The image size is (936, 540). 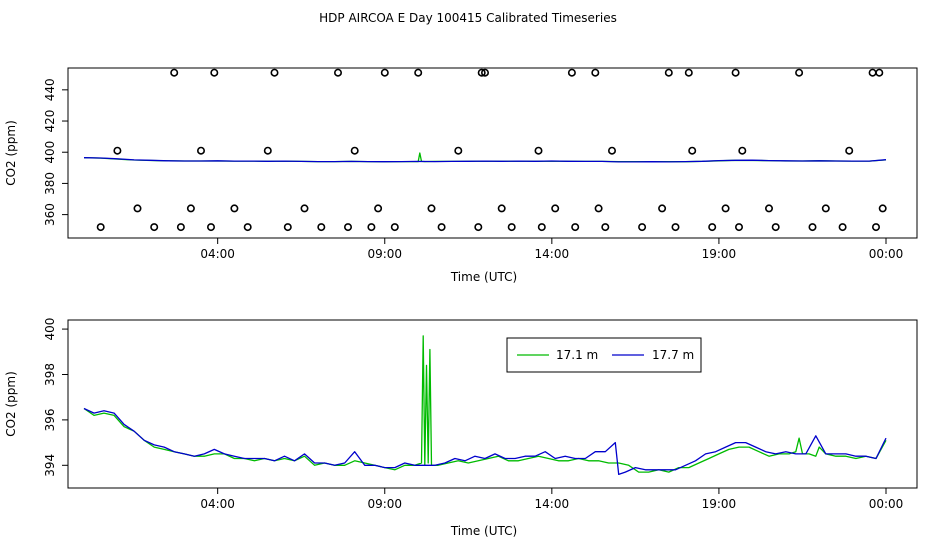 I want to click on top-x-tick-label: 00:00, so click(x=886, y=254).